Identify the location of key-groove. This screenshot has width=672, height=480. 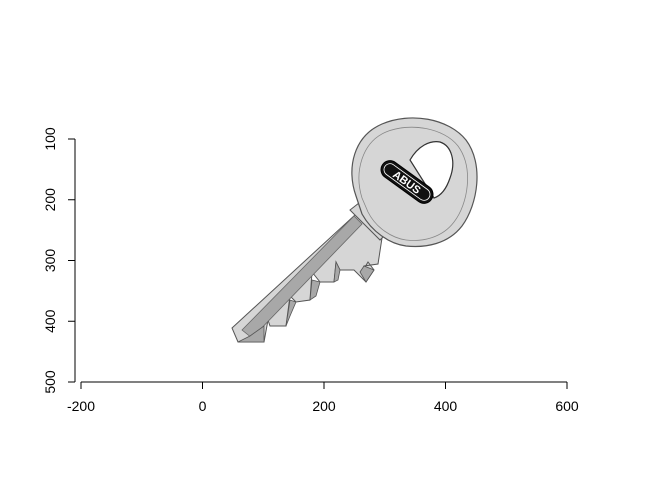
(302, 277).